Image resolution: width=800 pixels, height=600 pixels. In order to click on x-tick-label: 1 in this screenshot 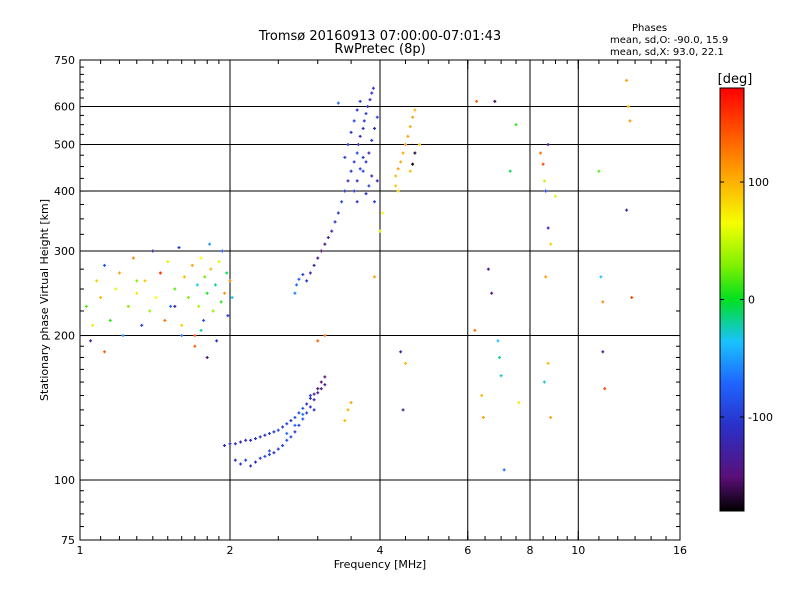, I will do `click(80, 550)`.